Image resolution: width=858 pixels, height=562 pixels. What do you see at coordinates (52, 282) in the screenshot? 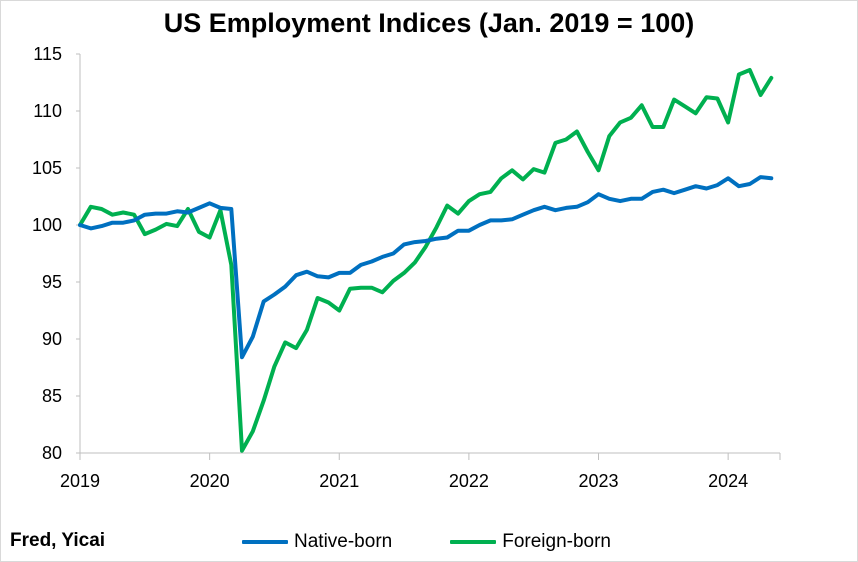
I see `y-tick-label-95: 95` at bounding box center [52, 282].